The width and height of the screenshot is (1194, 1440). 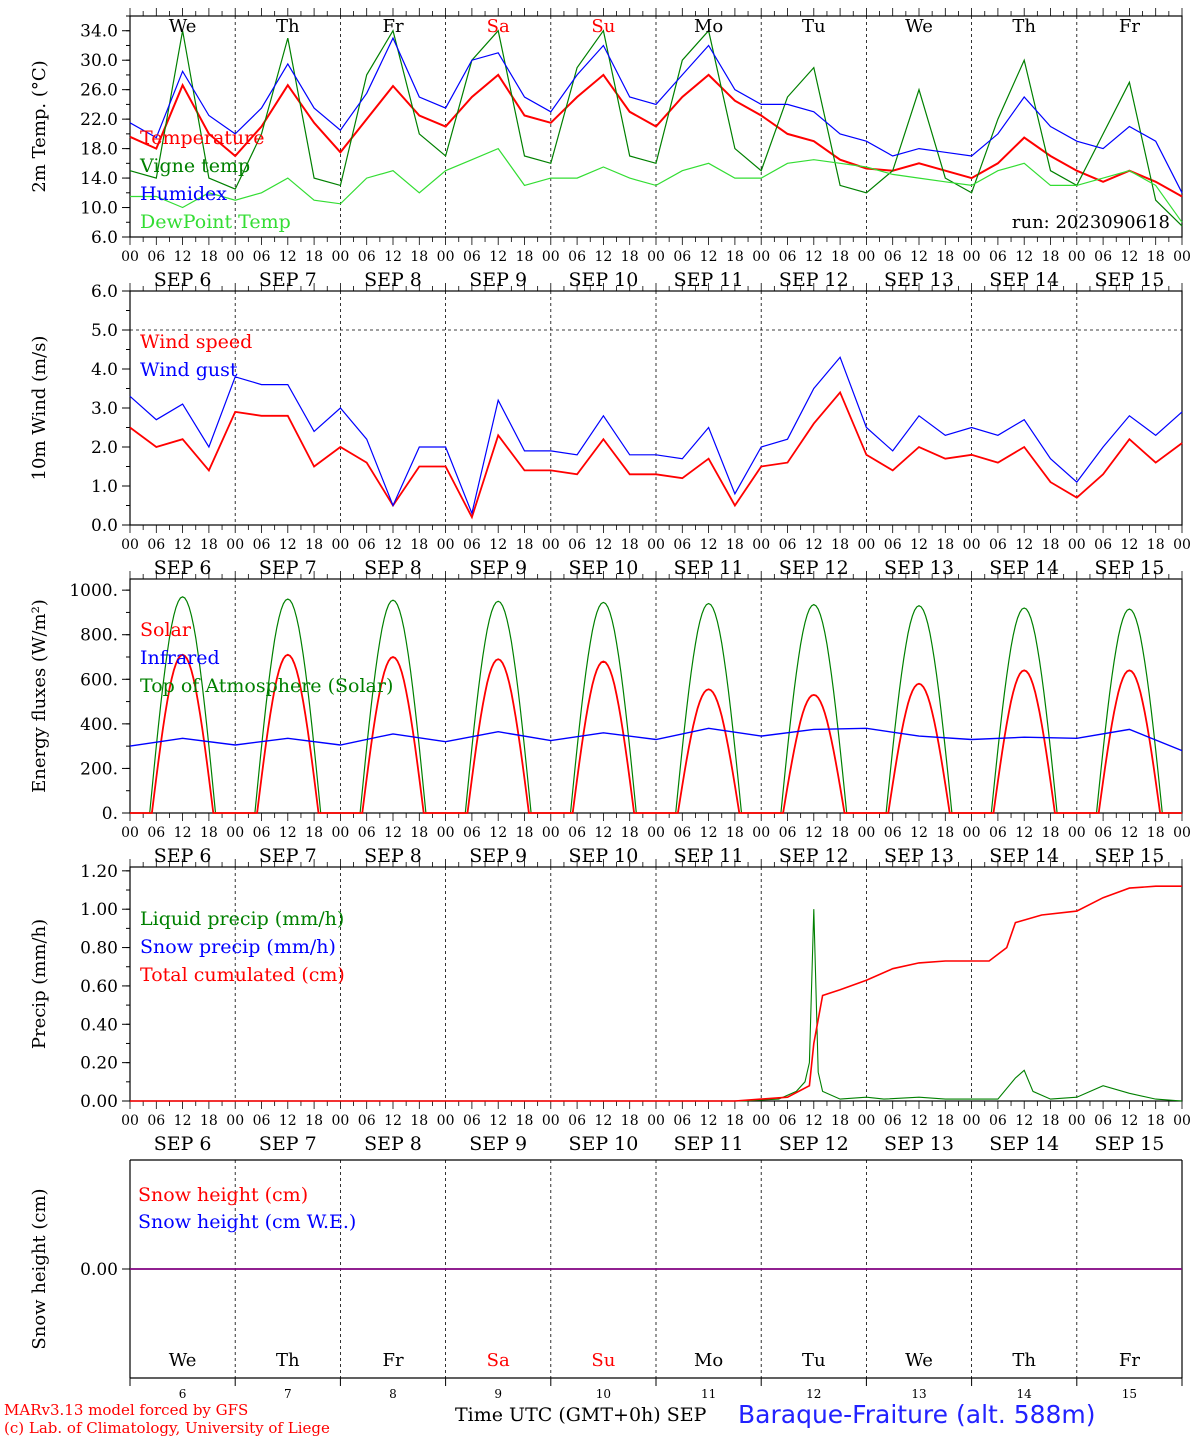 I want to click on time-axis-label: Time UTC (GMT+0h) SEP, so click(x=581, y=1415).